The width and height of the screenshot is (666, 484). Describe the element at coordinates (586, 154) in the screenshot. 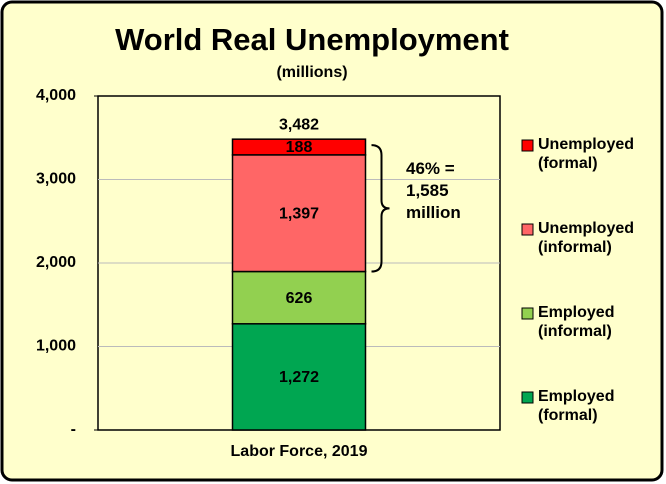

I see `legend-label: Unemployed (formal)` at that location.